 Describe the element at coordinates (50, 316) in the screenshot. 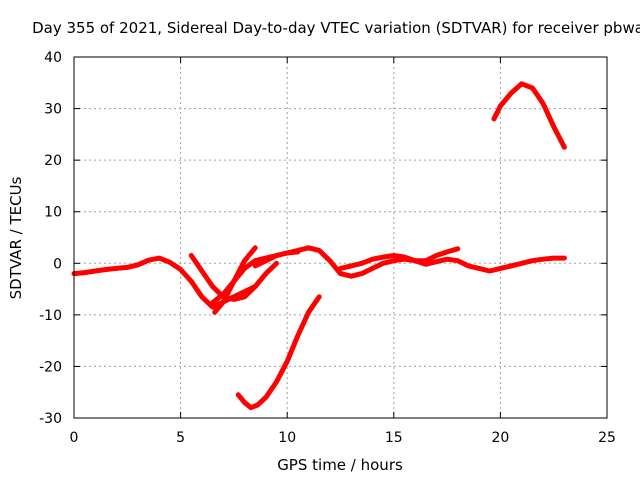

I see `y-tick-label: -10` at that location.